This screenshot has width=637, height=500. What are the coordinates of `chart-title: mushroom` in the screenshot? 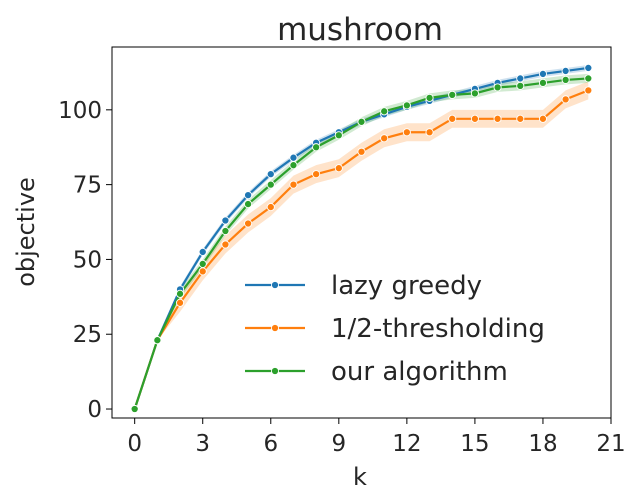 It's located at (360, 30).